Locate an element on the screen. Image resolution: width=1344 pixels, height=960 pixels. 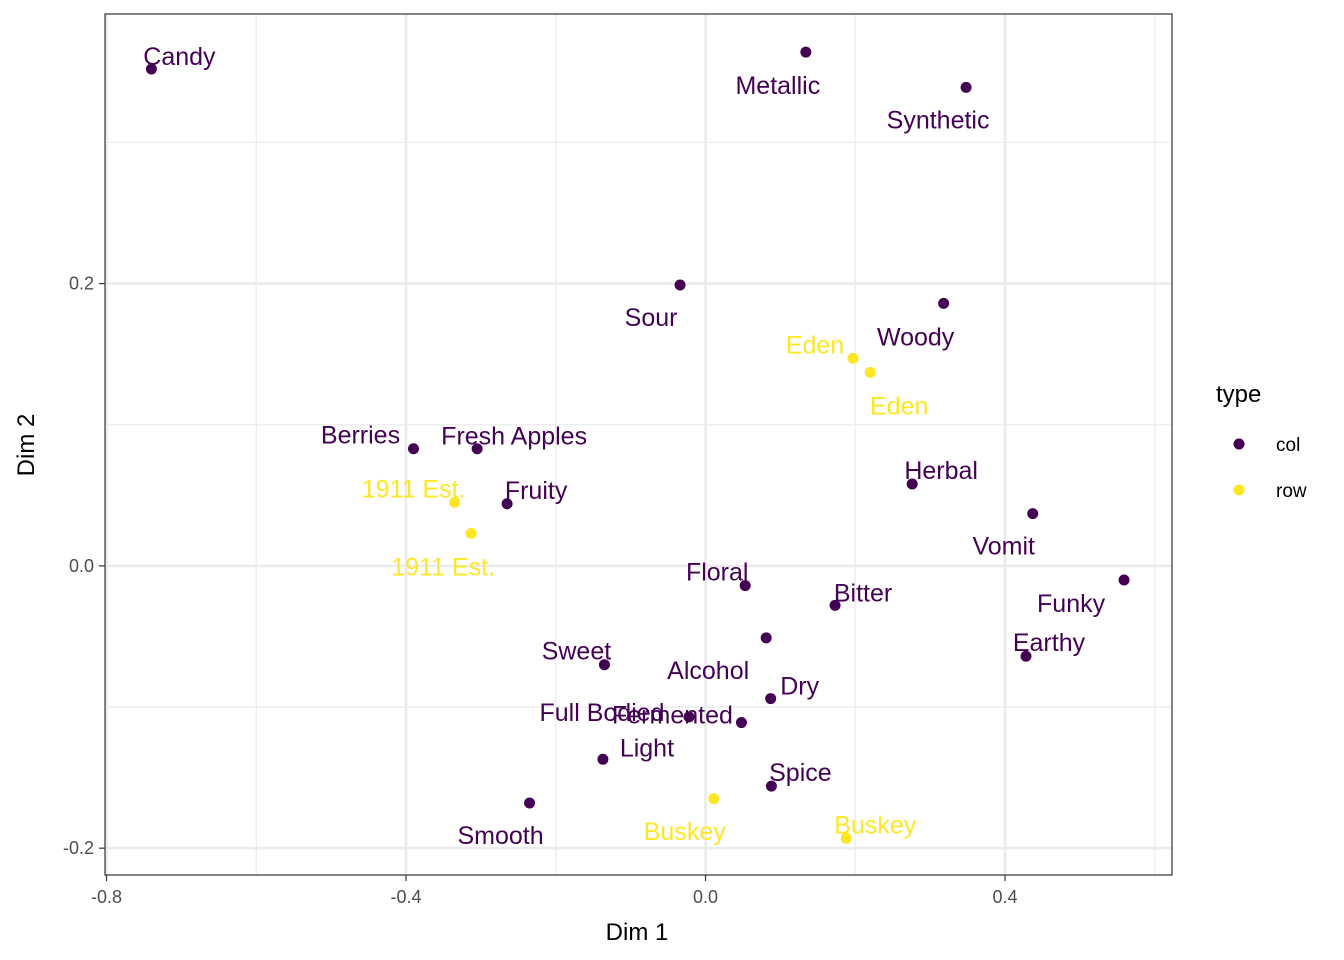
col-point-label: Light is located at coordinates (647, 748).